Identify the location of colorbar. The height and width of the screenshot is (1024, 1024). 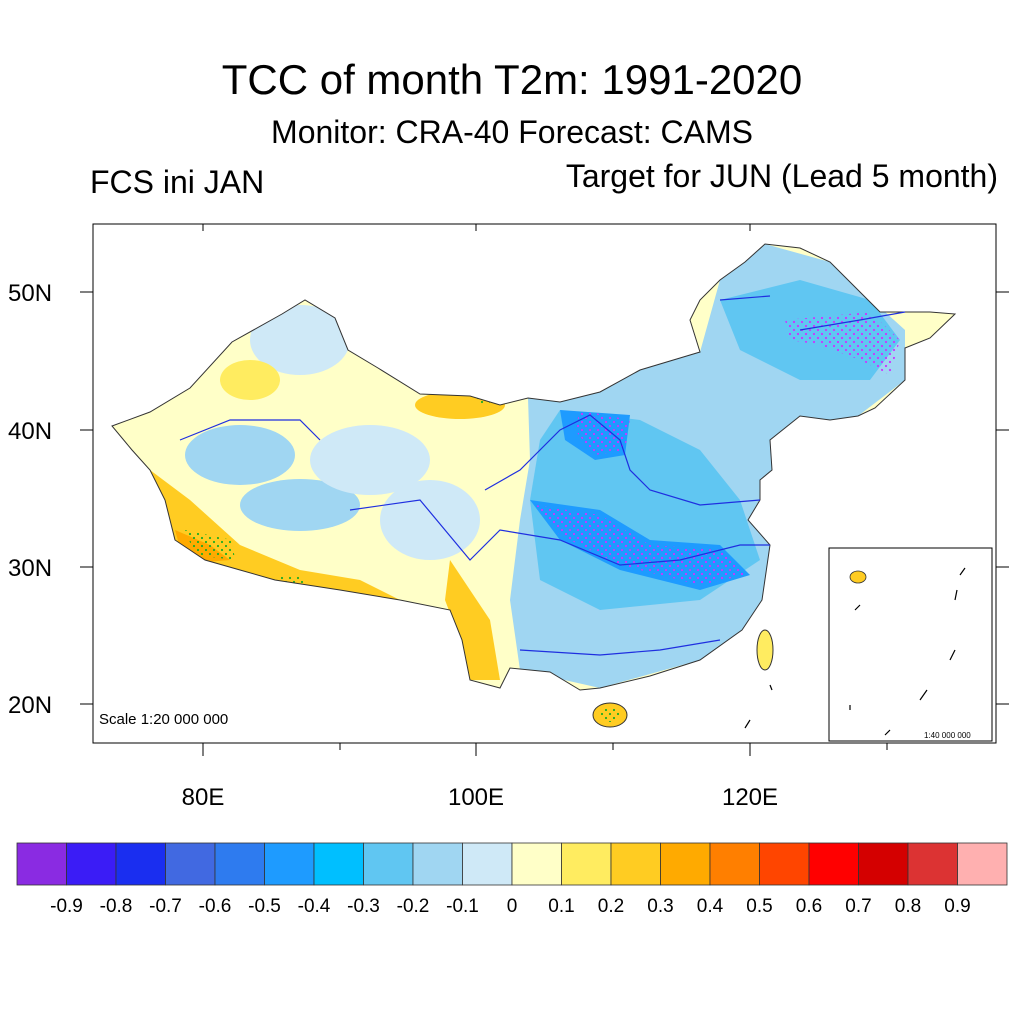
(512, 864).